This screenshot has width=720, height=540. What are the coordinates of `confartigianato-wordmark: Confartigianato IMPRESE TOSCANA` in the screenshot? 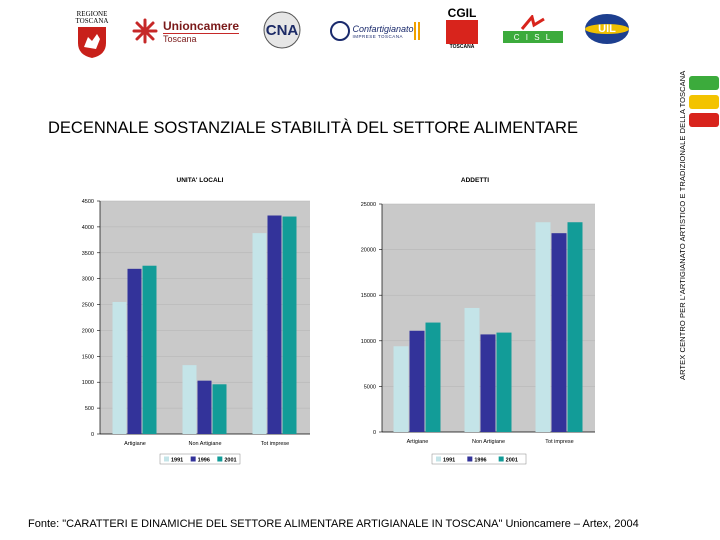 It's located at (382, 31).